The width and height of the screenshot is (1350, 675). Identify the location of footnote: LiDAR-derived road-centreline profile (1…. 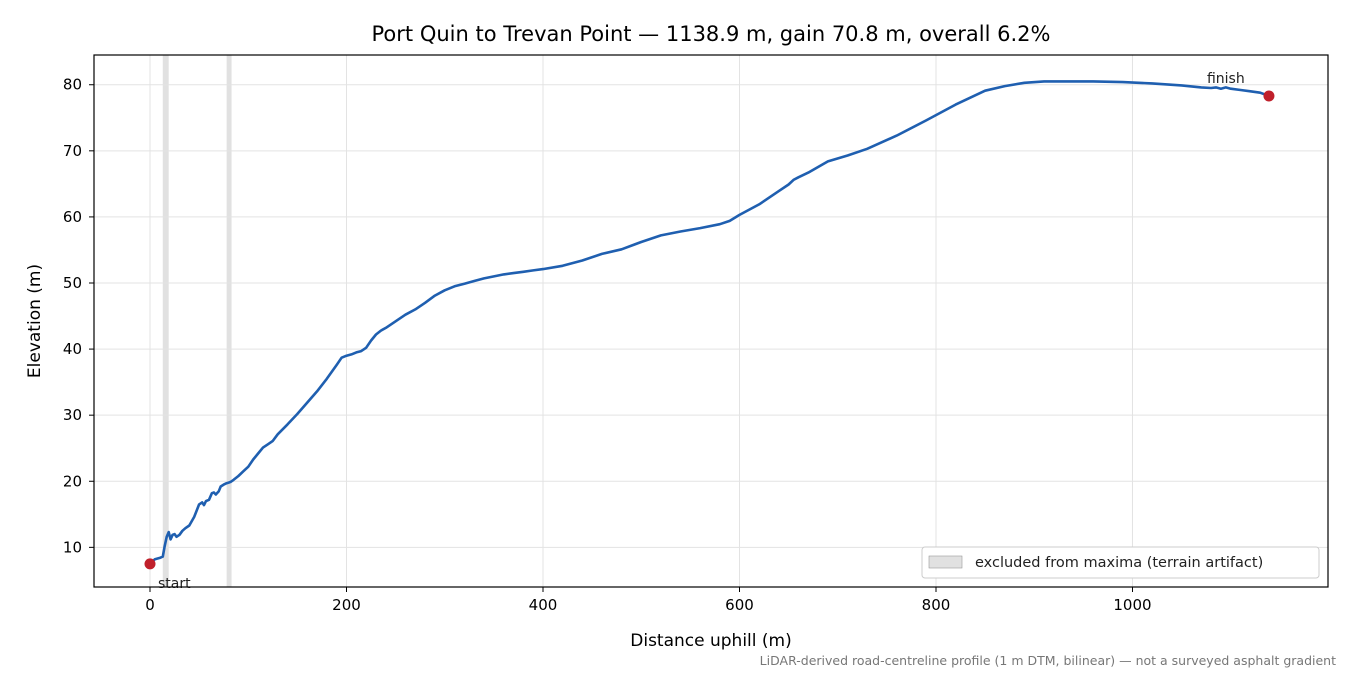
(1048, 660).